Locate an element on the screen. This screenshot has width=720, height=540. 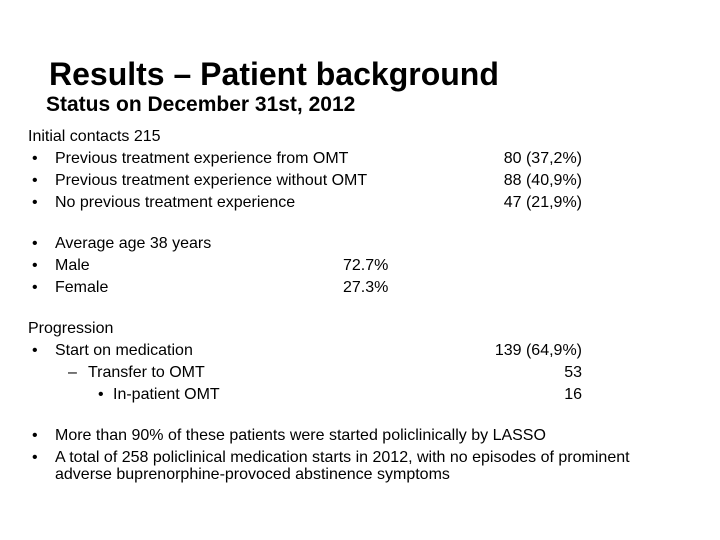
list-item-text: In-patient OMT is located at coordinates (166, 394).